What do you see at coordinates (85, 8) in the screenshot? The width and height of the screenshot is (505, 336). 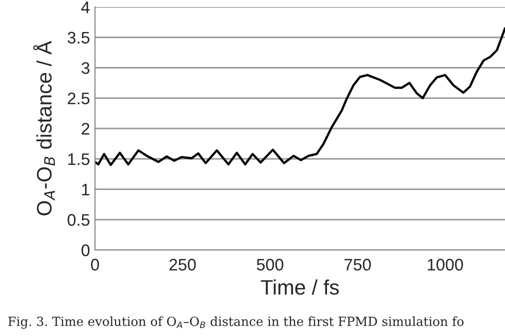 I see `y-tick-label: 4` at bounding box center [85, 8].